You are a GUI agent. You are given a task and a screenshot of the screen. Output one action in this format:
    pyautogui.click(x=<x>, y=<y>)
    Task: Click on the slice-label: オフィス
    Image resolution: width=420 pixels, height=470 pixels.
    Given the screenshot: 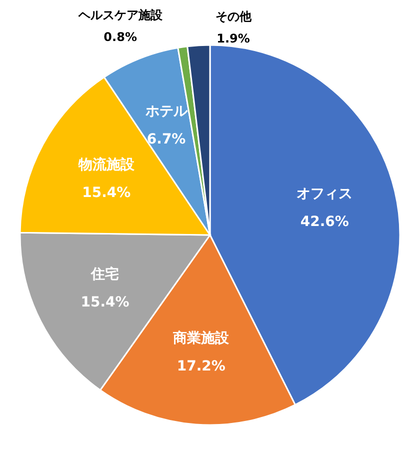 What is the action you would take?
    pyautogui.click(x=324, y=194)
    